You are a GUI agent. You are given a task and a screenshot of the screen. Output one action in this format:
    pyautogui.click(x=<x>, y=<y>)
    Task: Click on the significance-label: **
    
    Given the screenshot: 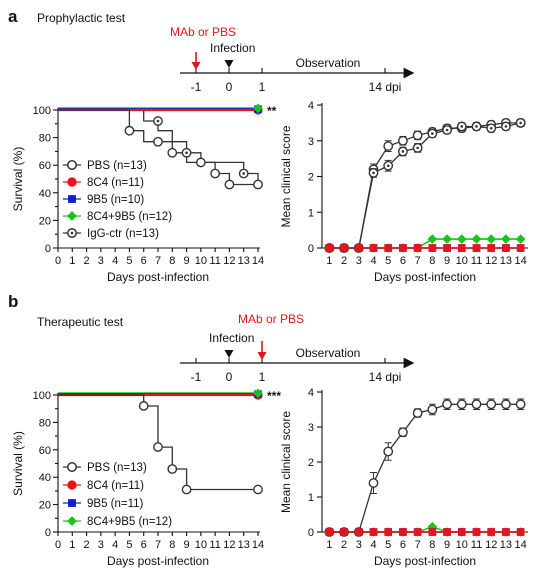 What is the action you would take?
    pyautogui.click(x=272, y=111)
    